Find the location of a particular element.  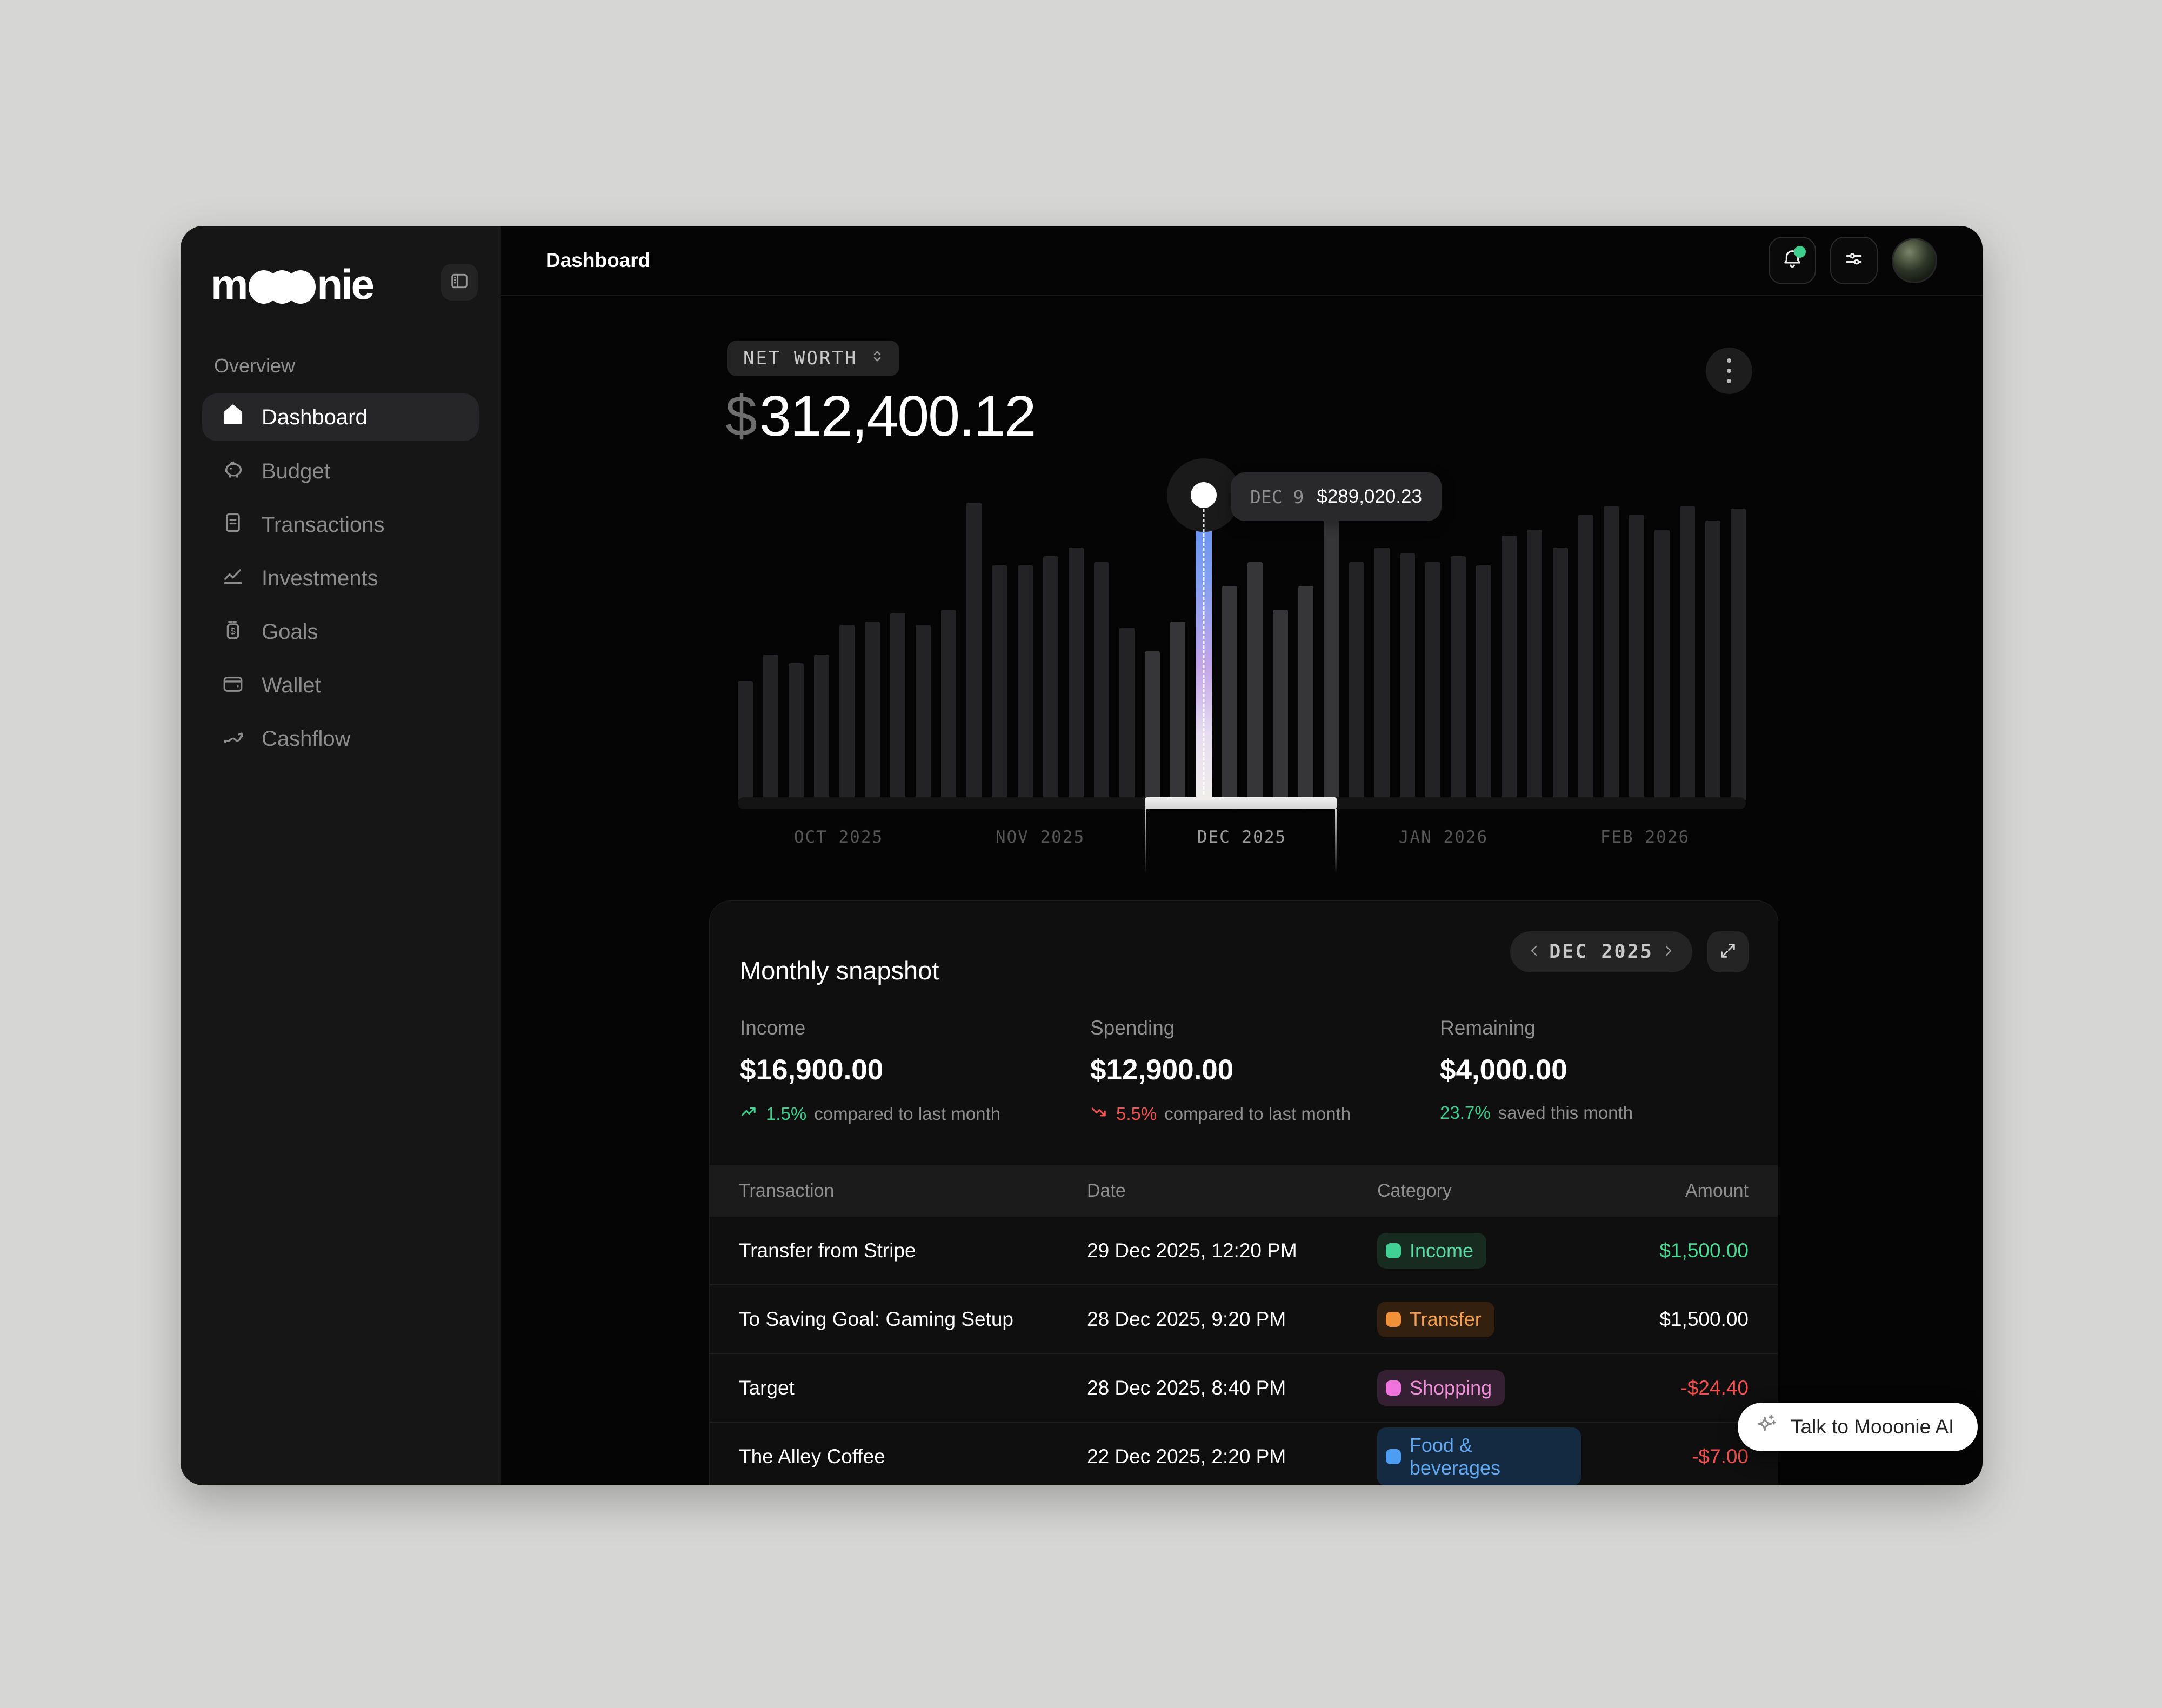

transaction-amount: $1,500.00 is located at coordinates (1704, 1250).